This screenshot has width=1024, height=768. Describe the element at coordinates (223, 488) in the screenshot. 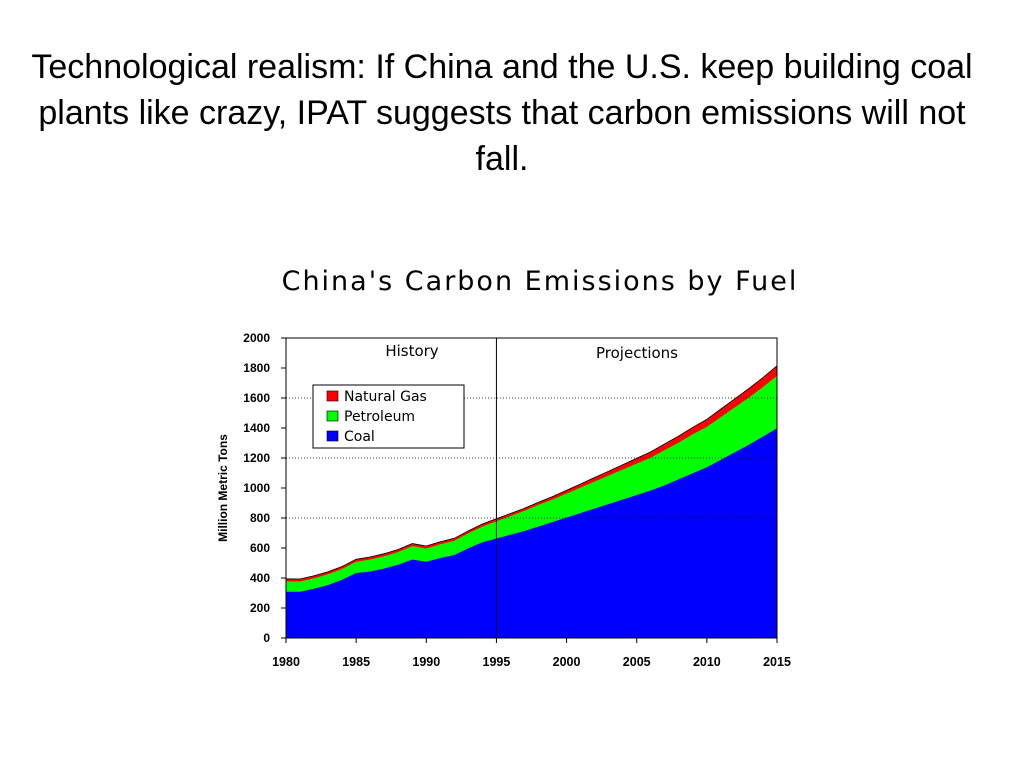

I see `y-axis-label: Million Metric Tons` at that location.